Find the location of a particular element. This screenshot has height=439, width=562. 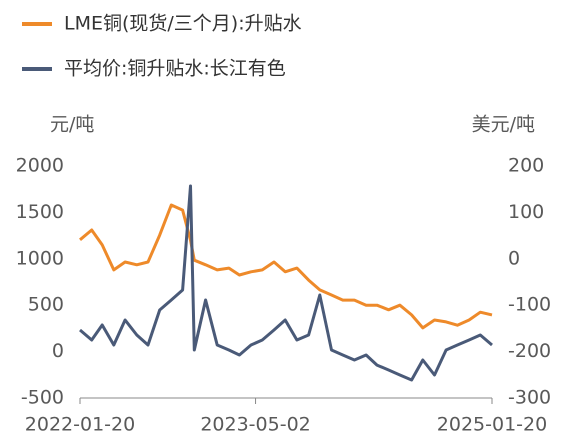

y-tick-label: -500 is located at coordinates (42, 398).